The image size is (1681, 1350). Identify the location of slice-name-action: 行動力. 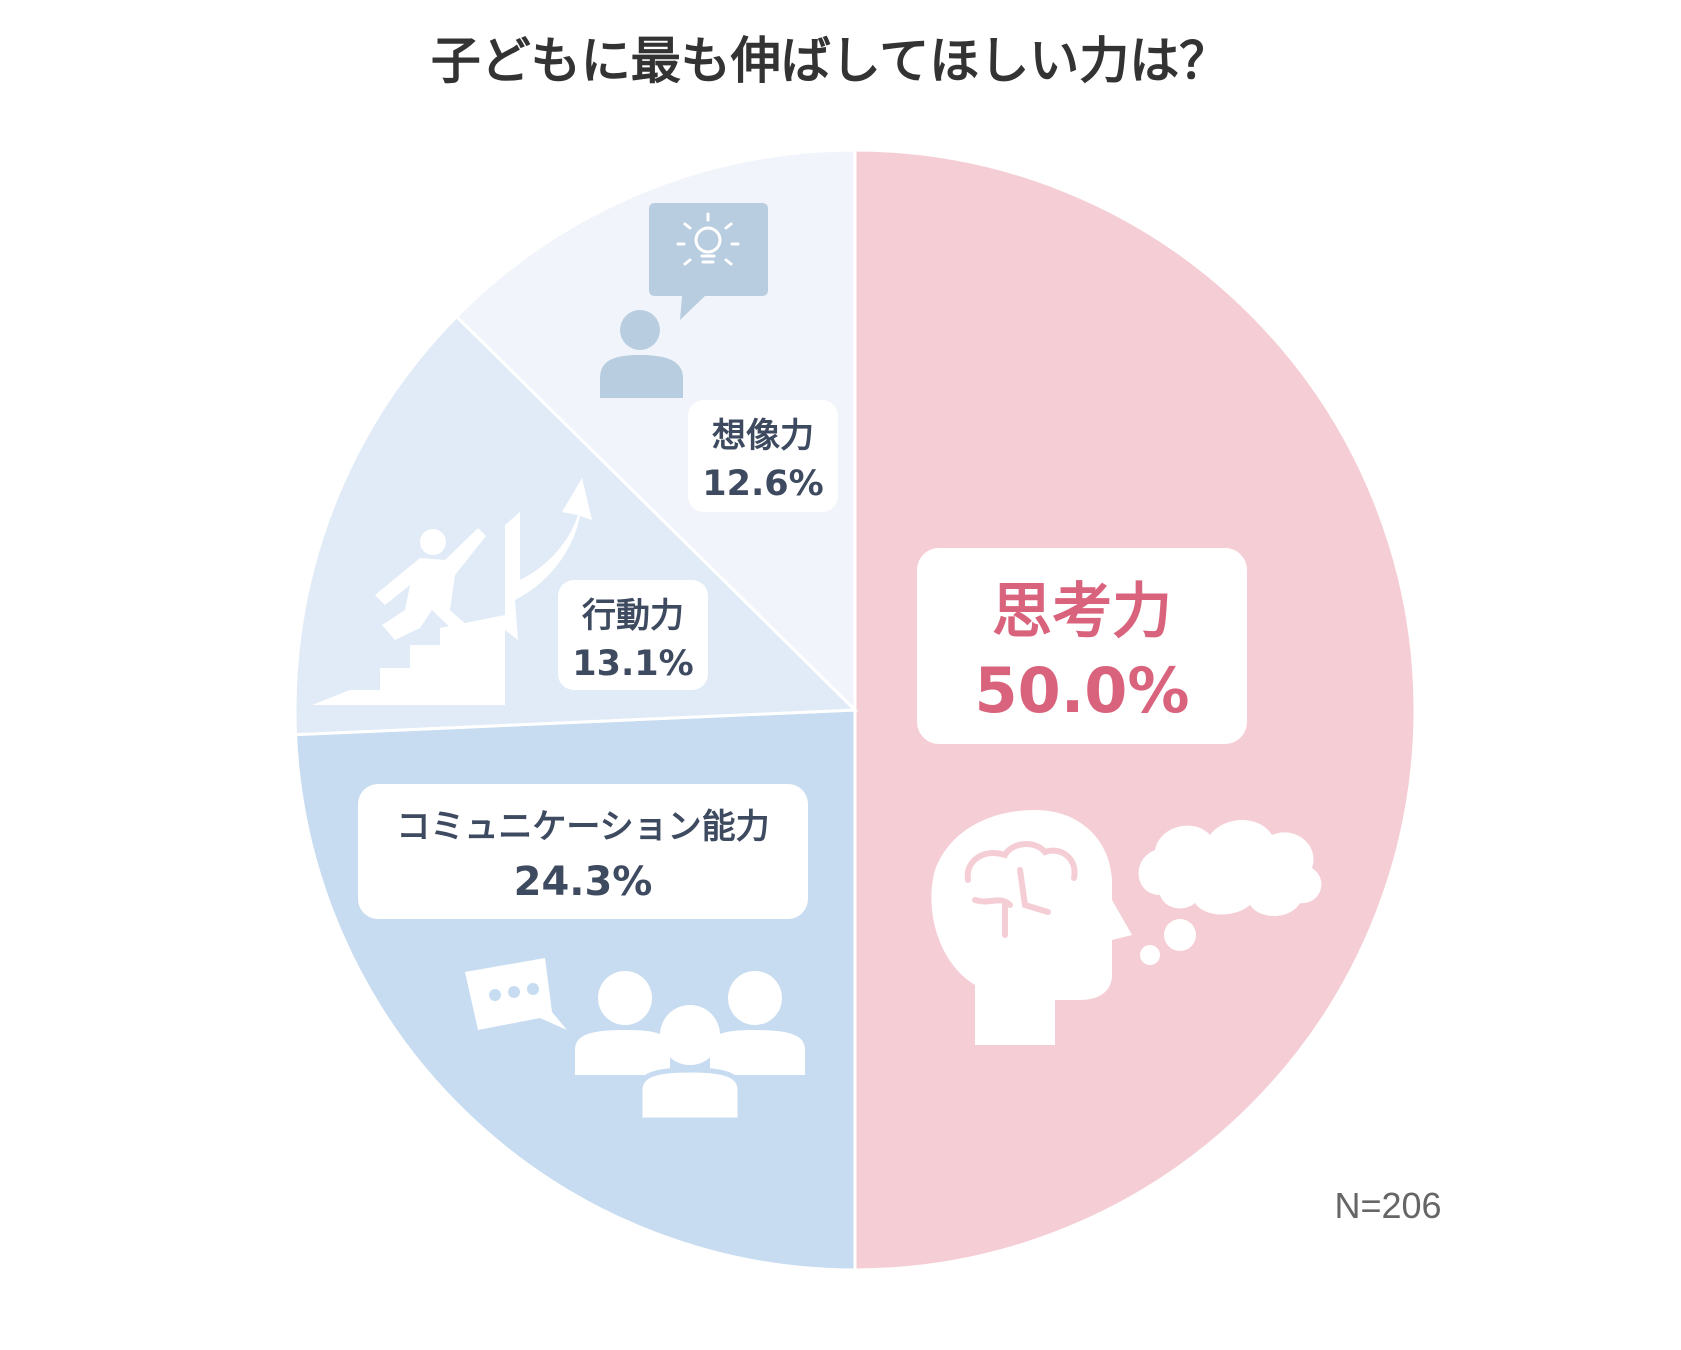
(633, 616).